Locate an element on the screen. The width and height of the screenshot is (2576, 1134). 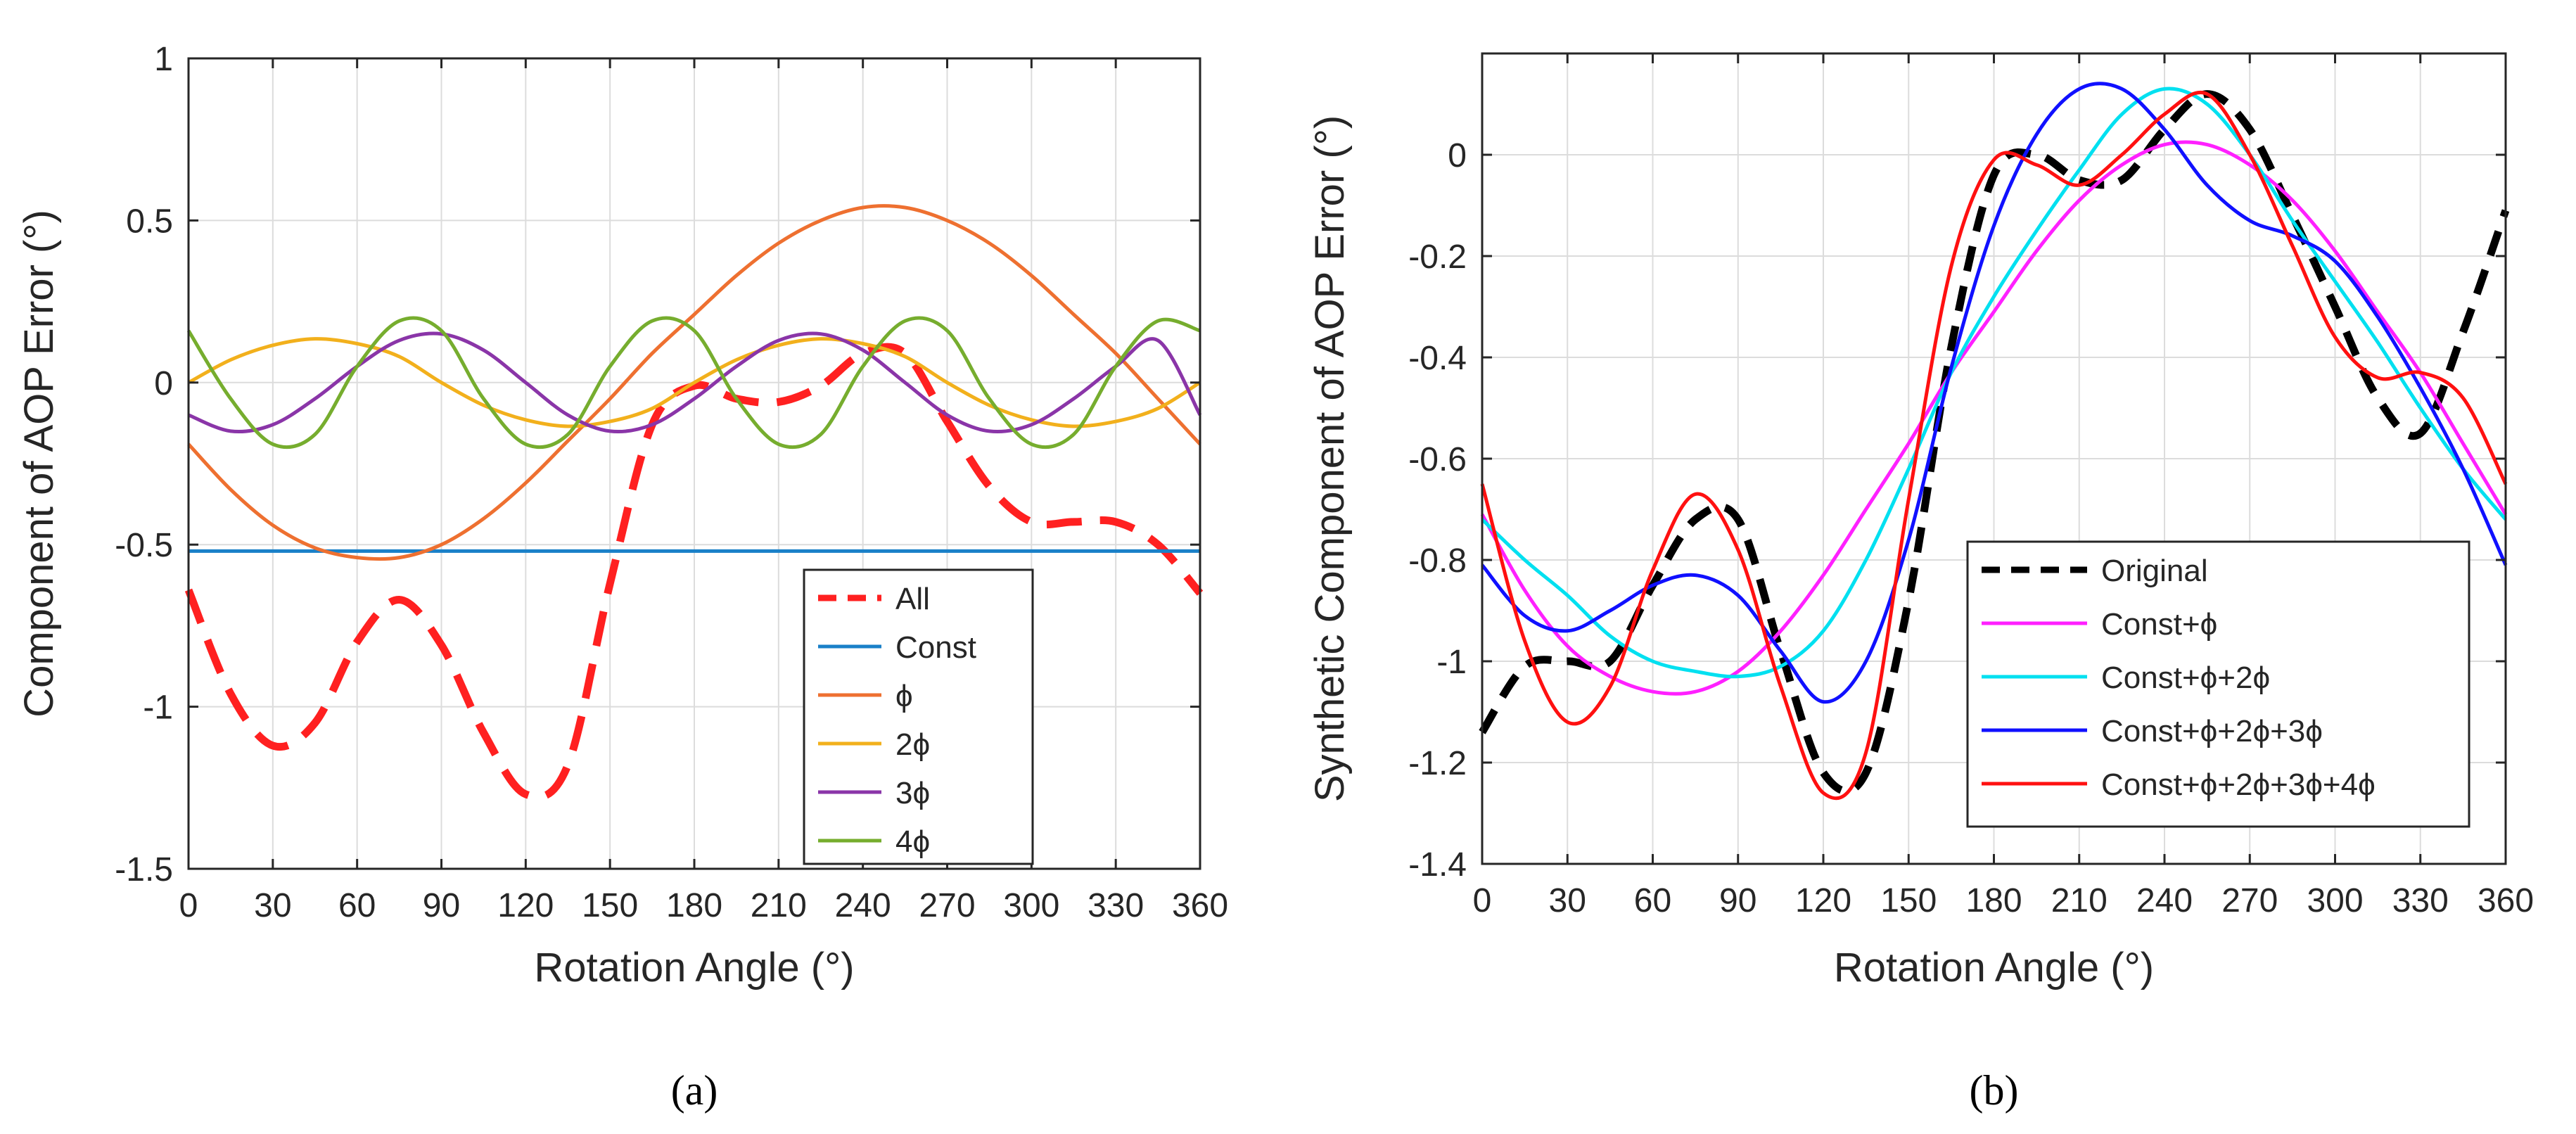
legend-label-2: Const+ϕ+2ϕ is located at coordinates (2185, 678).